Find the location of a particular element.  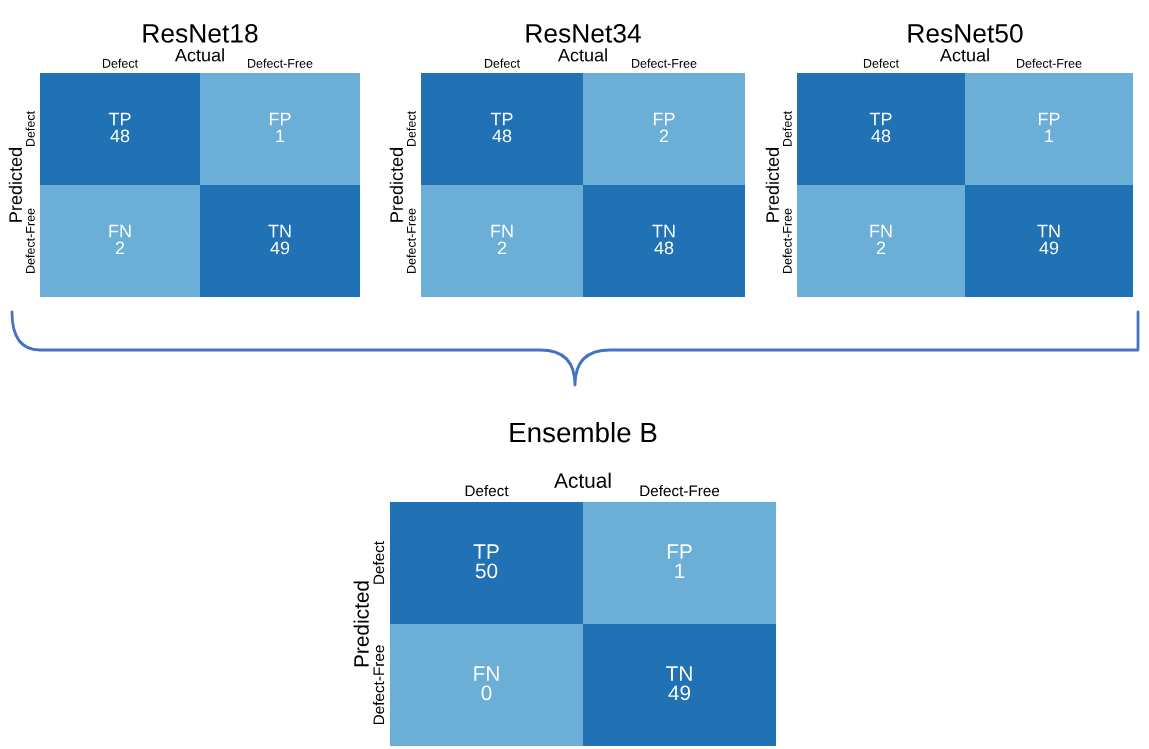

data-label: 50 is located at coordinates (486, 571).